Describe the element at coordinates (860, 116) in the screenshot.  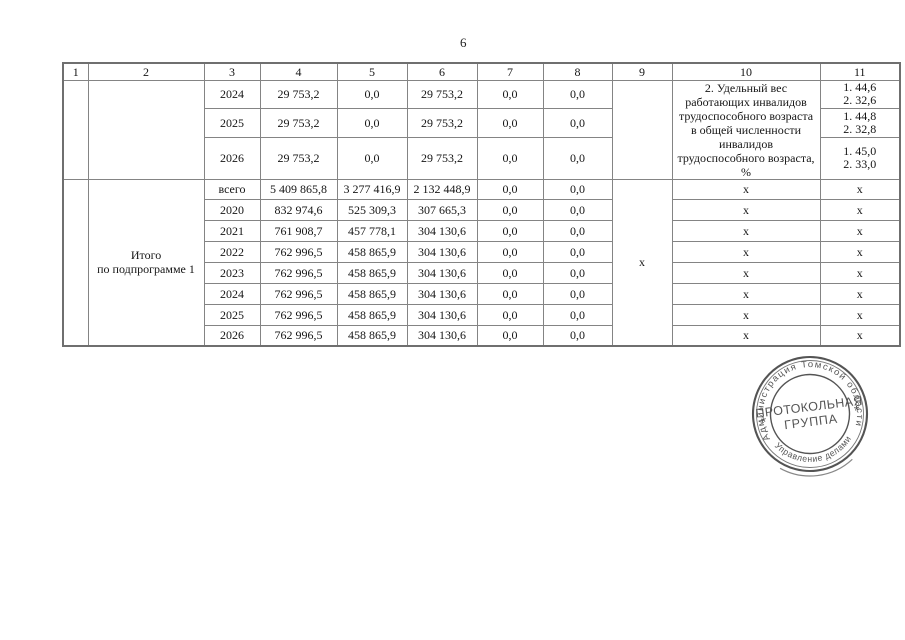
I see `target-value-1: 1. 44,8` at that location.